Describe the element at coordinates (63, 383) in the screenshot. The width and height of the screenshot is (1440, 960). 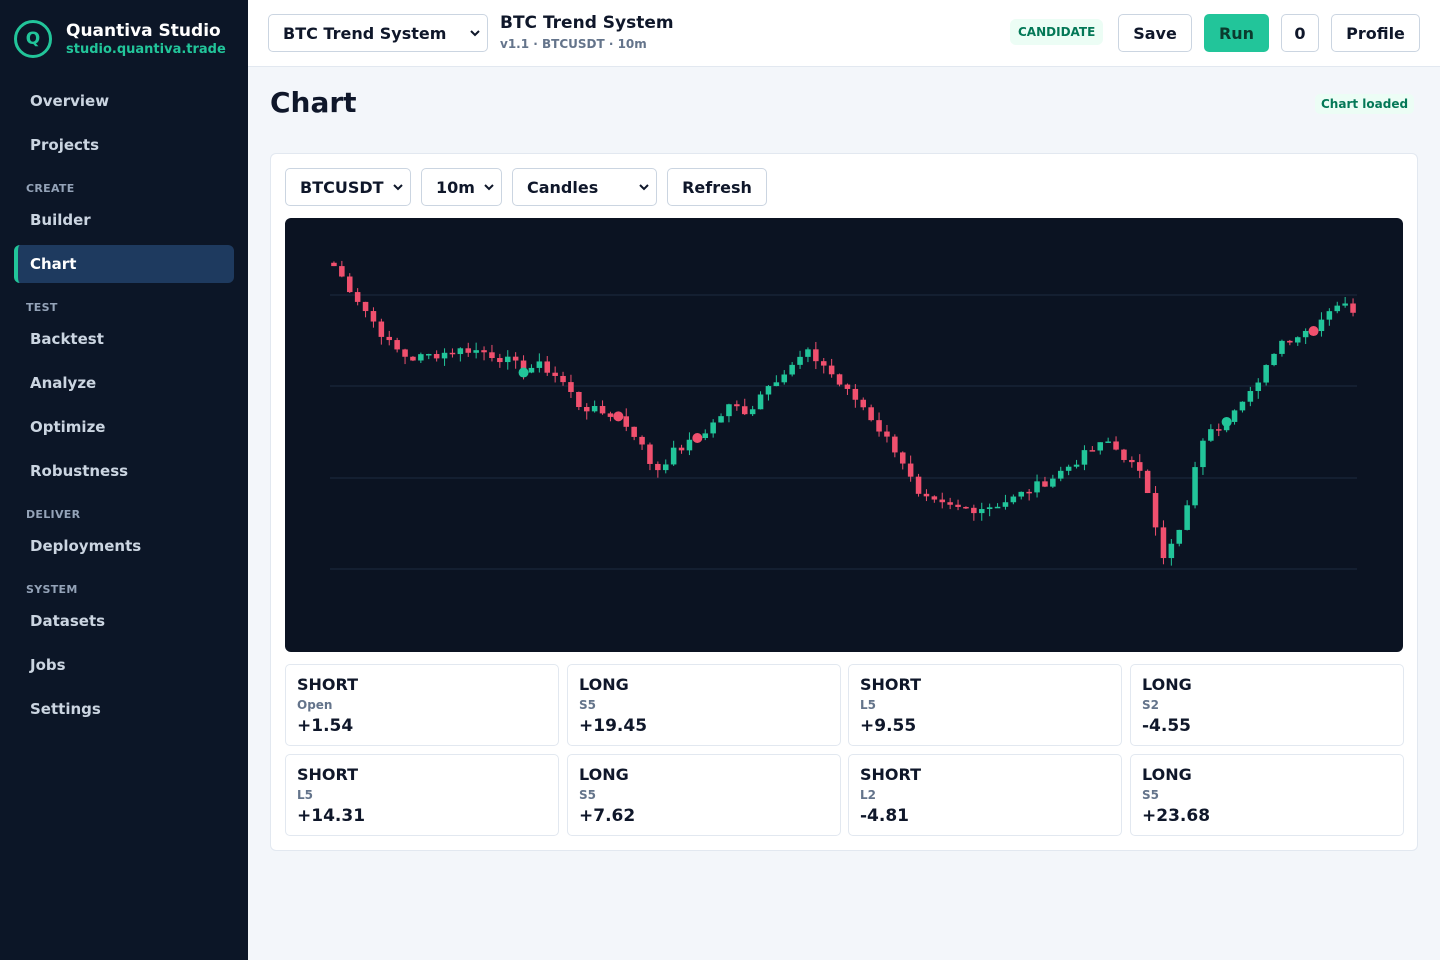
I see `sidebar-item-analyze: Analyze` at that location.